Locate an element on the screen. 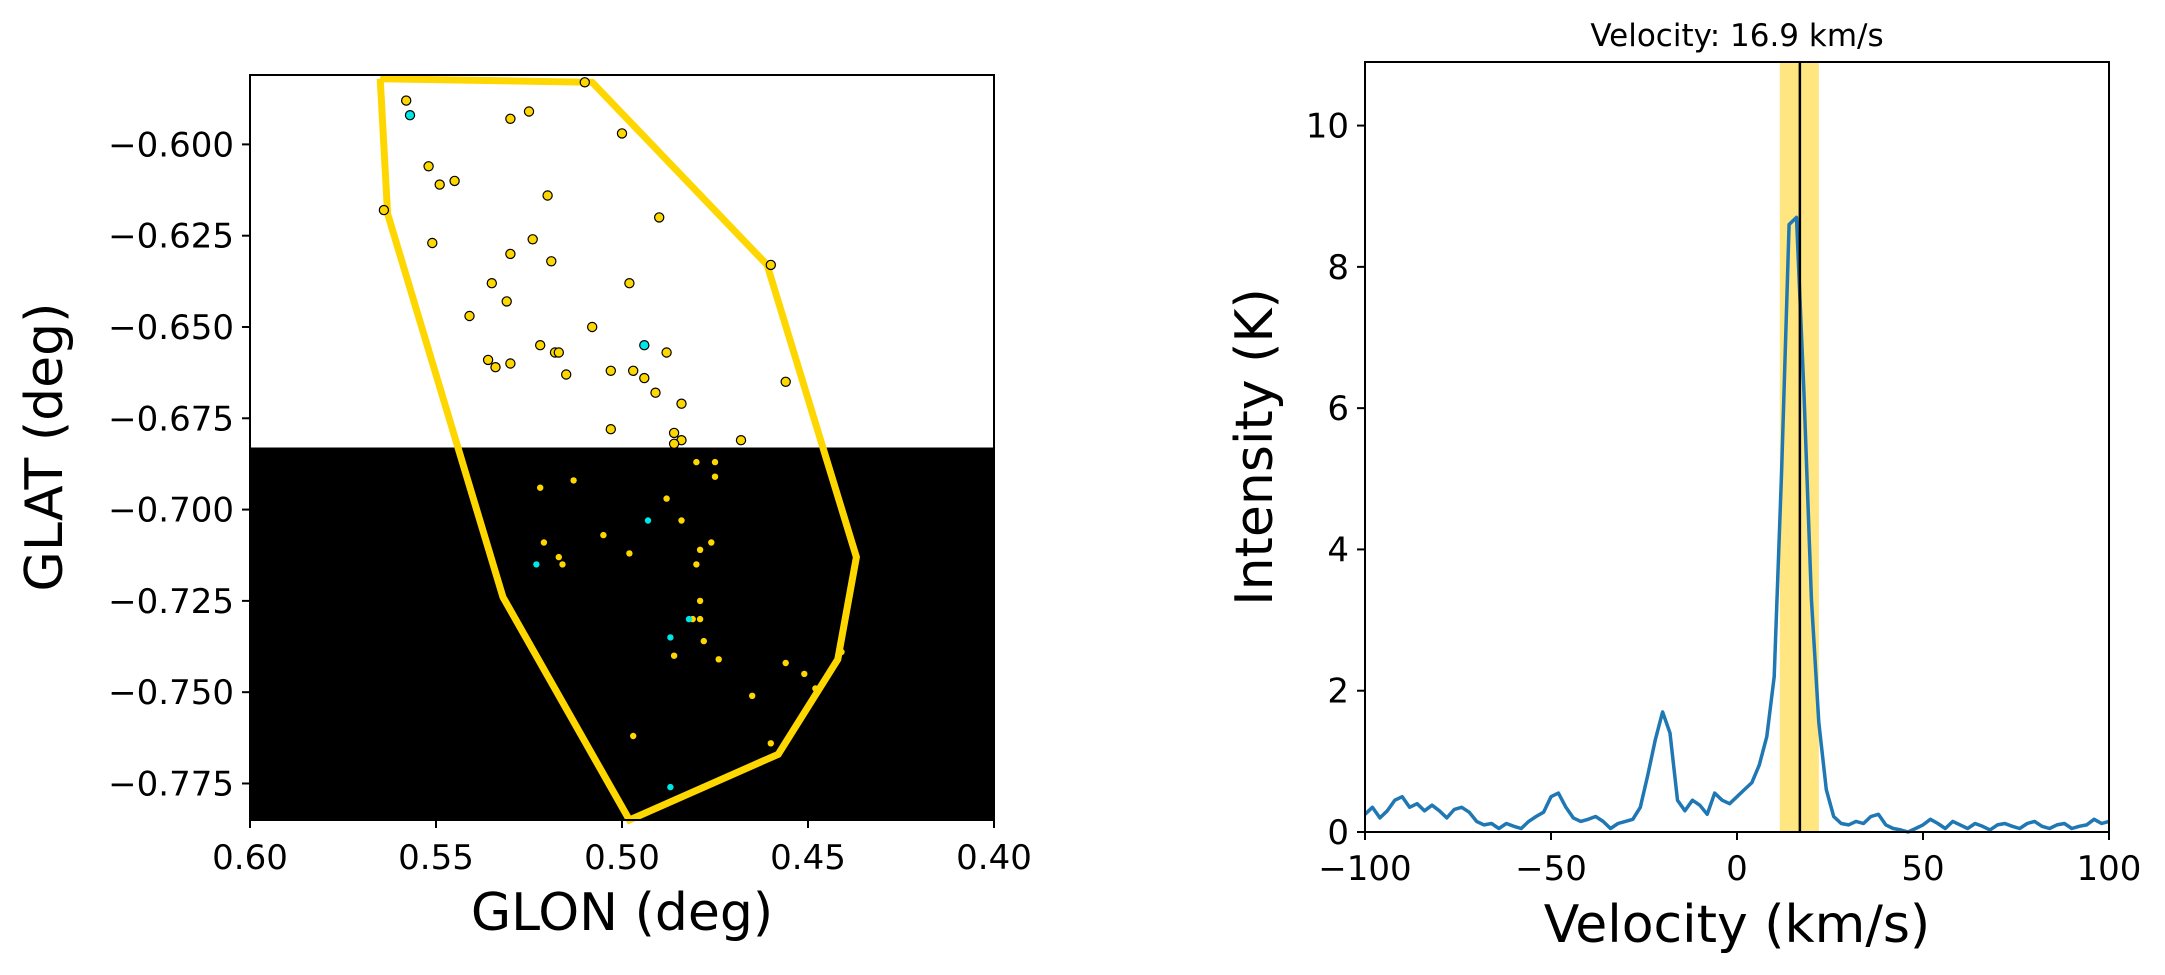 The height and width of the screenshot is (975, 2165). y-tick-label: −0.725 is located at coordinates (171, 602).